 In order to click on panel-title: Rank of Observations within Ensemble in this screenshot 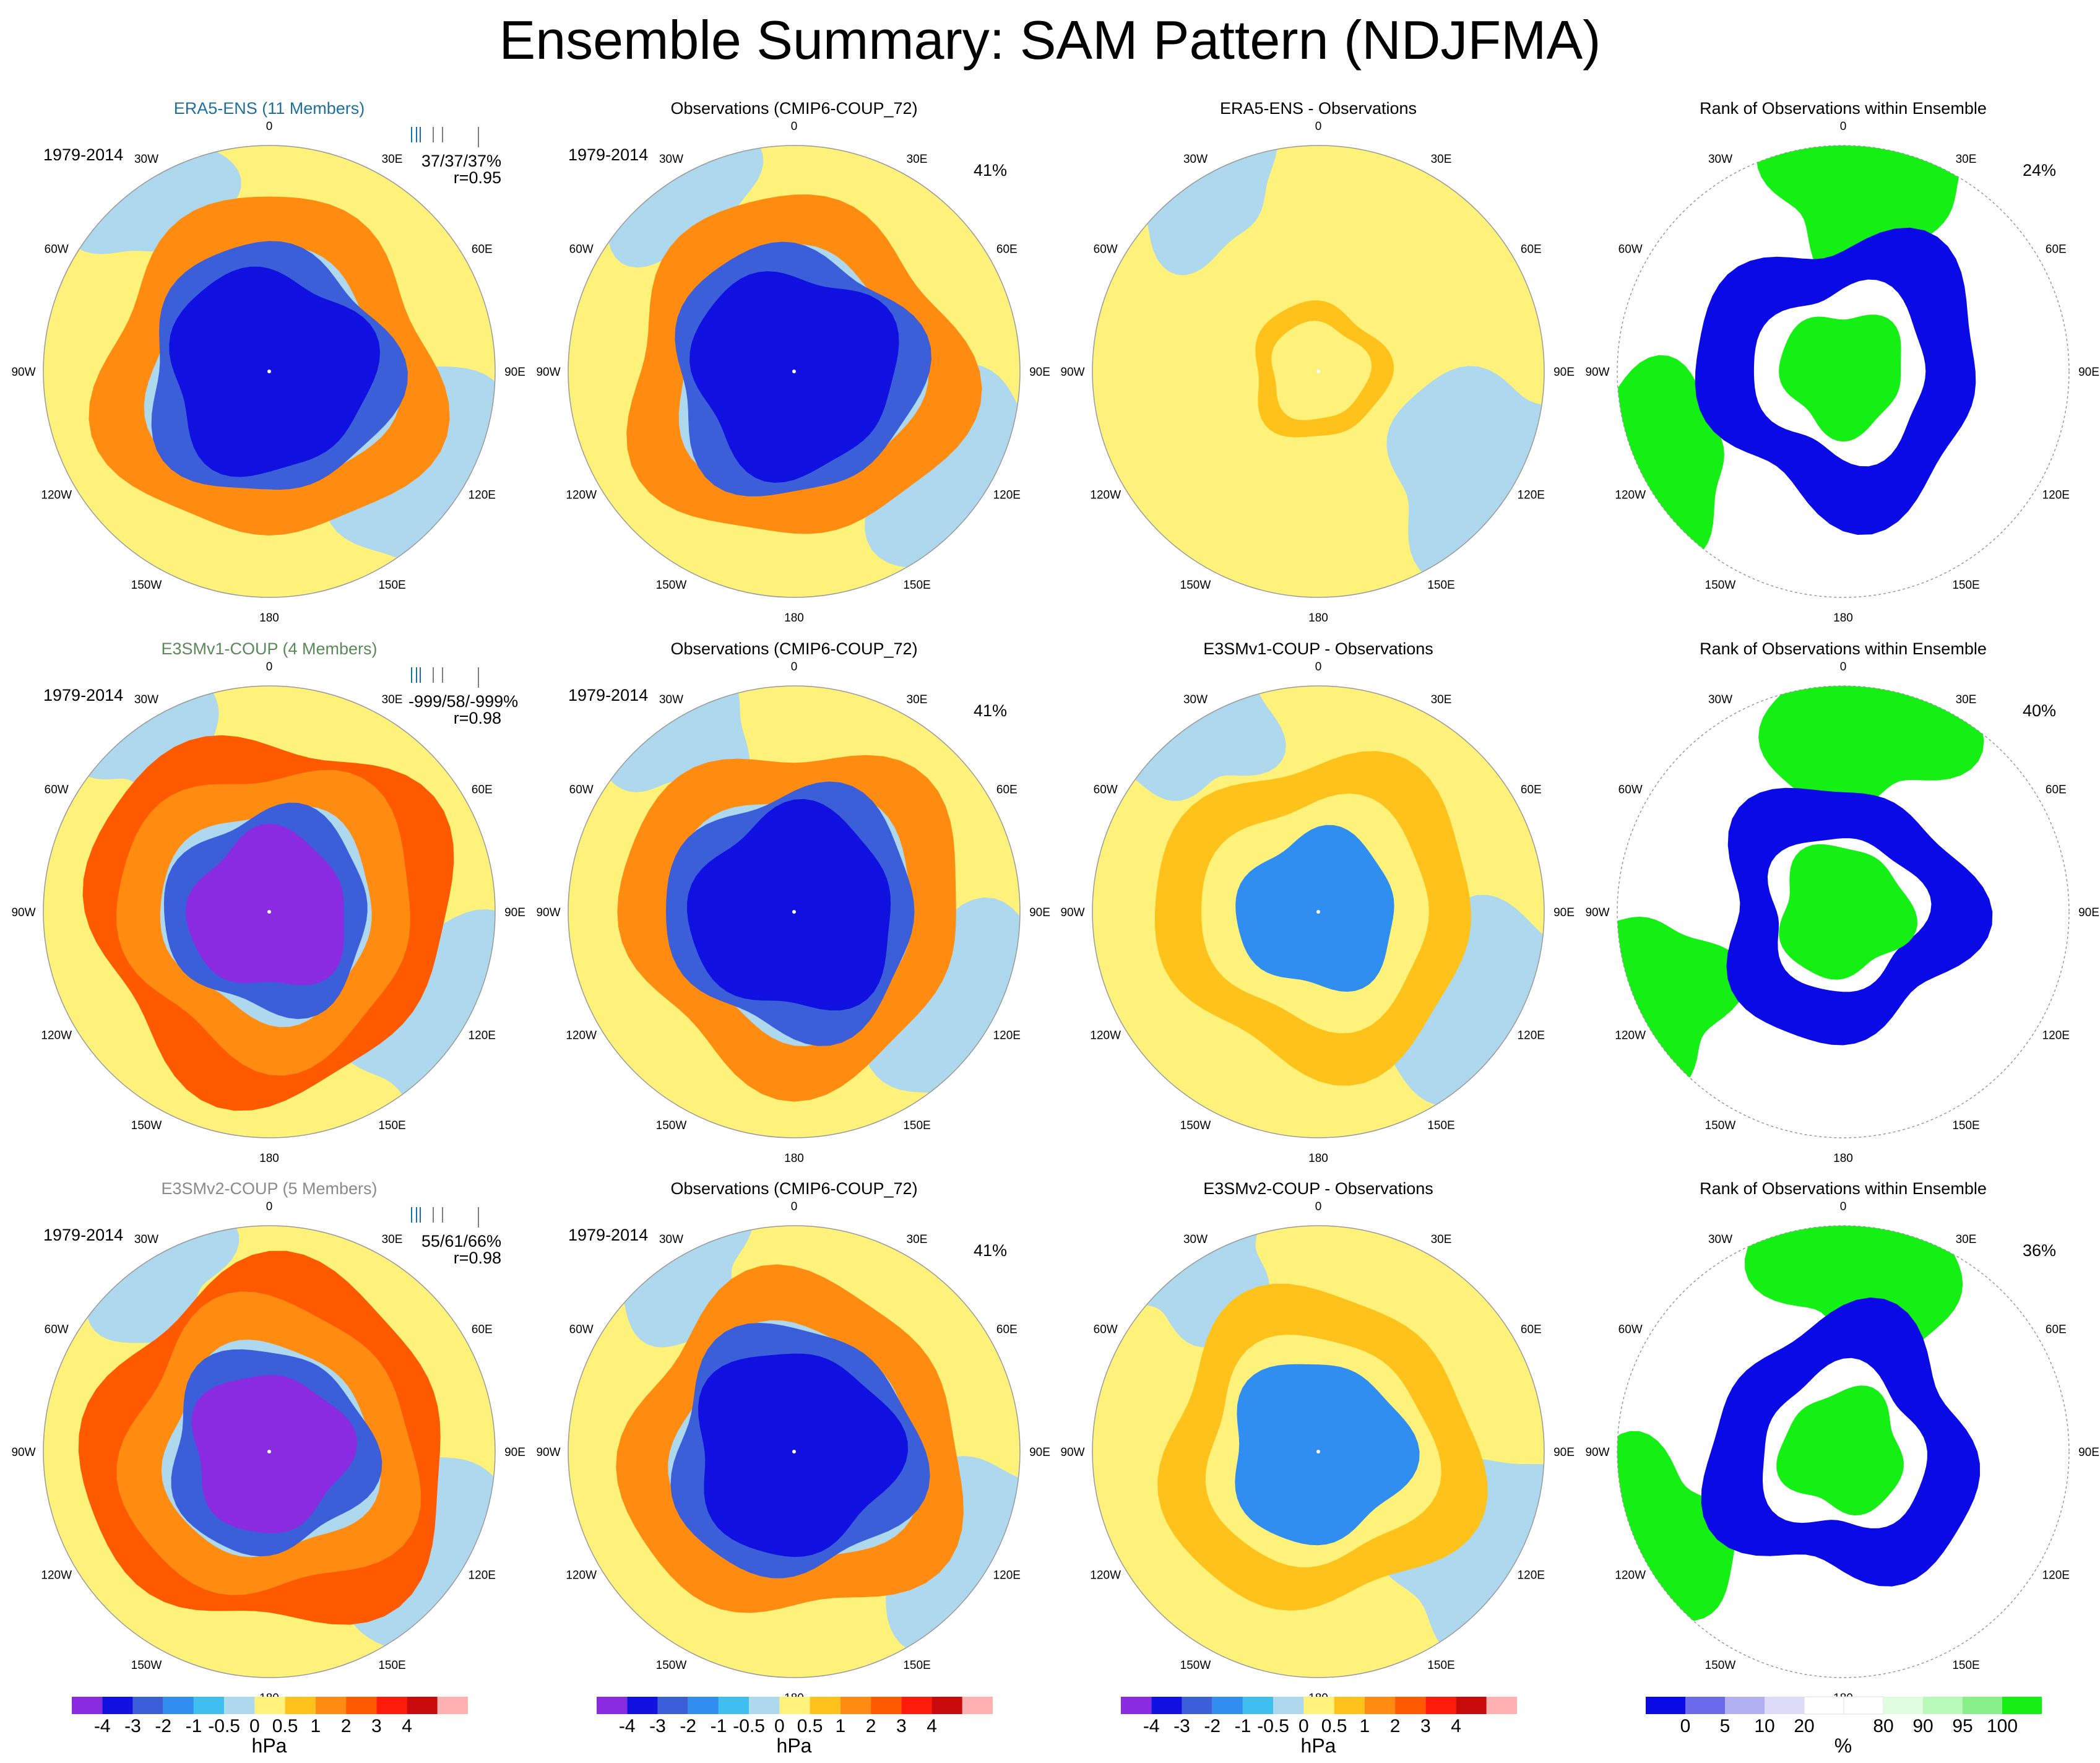, I will do `click(1843, 109)`.